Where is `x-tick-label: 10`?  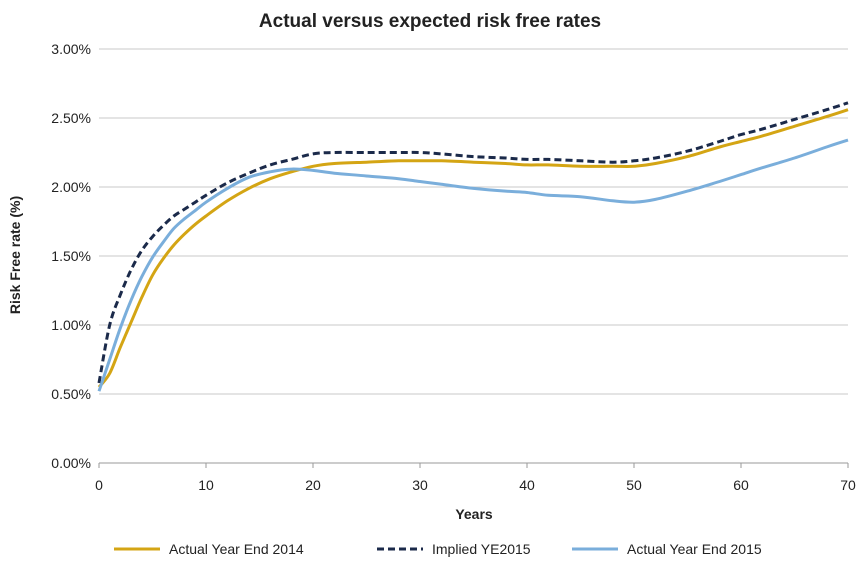 x-tick-label: 10 is located at coordinates (206, 485).